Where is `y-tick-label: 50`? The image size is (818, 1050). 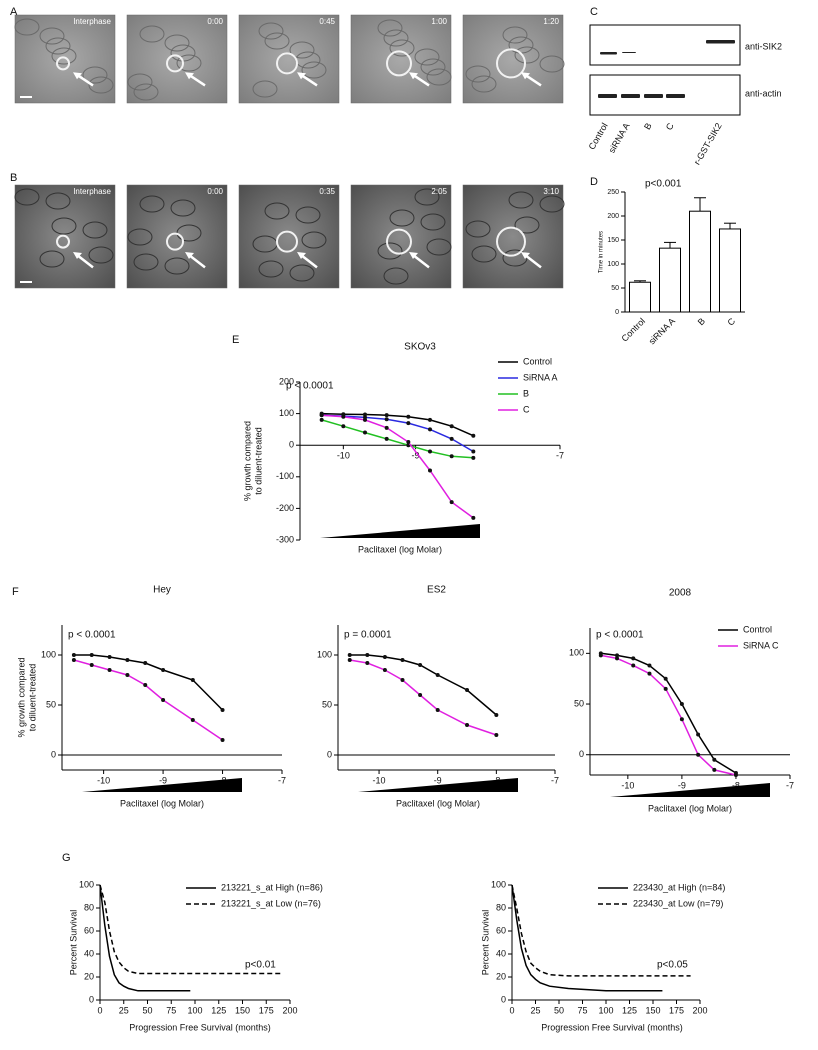 y-tick-label: 50 is located at coordinates (327, 704).